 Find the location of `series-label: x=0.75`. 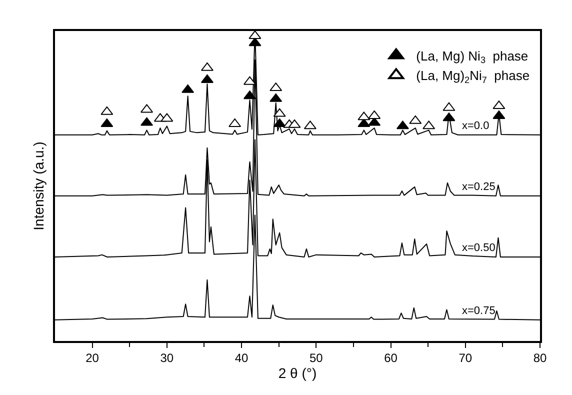

series-label: x=0.75 is located at coordinates (479, 311).